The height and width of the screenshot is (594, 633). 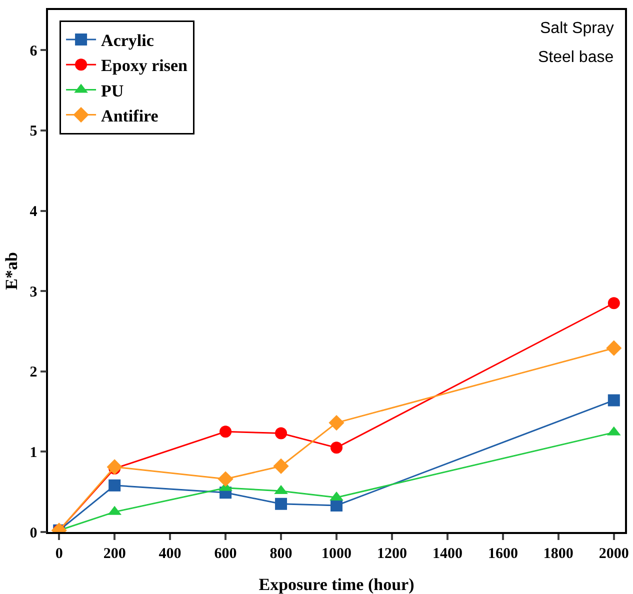 What do you see at coordinates (34, 533) in the screenshot?
I see `y-tick-label: 0` at bounding box center [34, 533].